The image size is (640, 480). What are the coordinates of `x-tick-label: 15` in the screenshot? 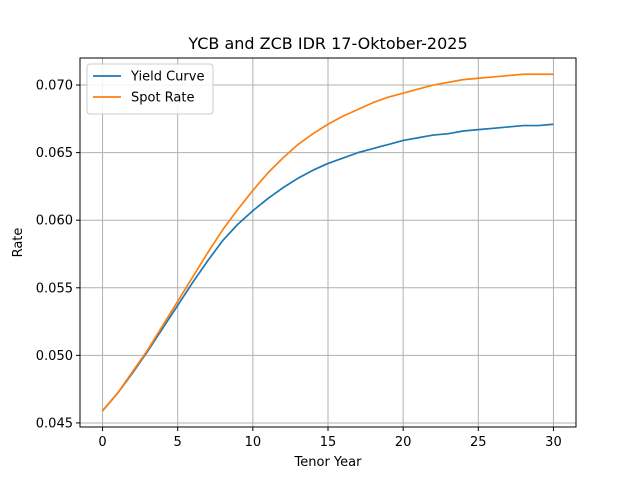 It's located at (328, 442).